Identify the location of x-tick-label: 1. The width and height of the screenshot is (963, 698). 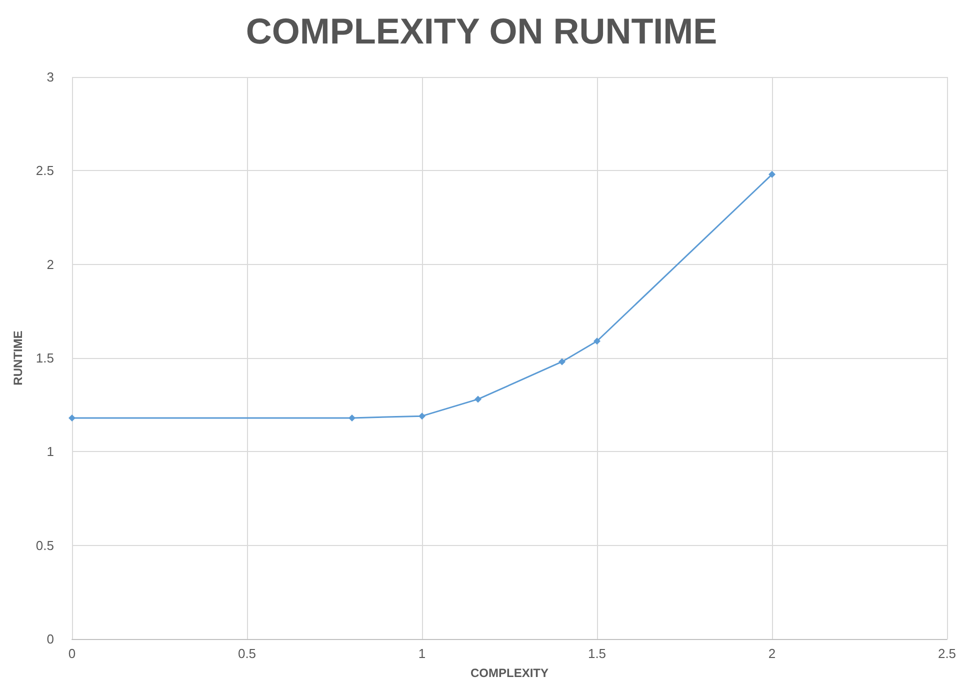
(422, 653).